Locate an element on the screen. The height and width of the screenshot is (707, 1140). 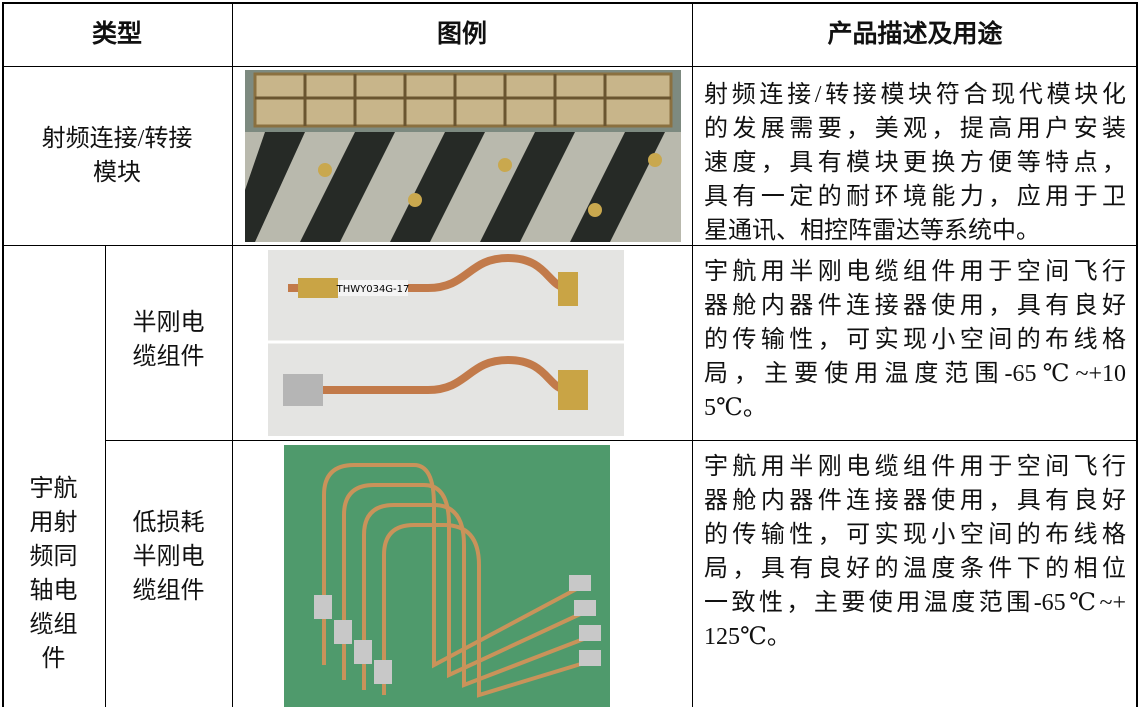
text-line: 一致性，主要使用温度范围-65℃~+ is located at coordinates (915, 603).